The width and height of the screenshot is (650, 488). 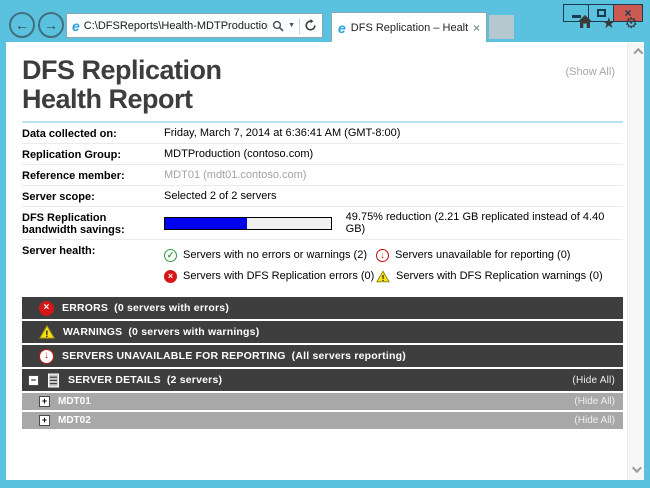 What do you see at coordinates (322, 85) in the screenshot?
I see `page-title: DFS Replication Health Report` at bounding box center [322, 85].